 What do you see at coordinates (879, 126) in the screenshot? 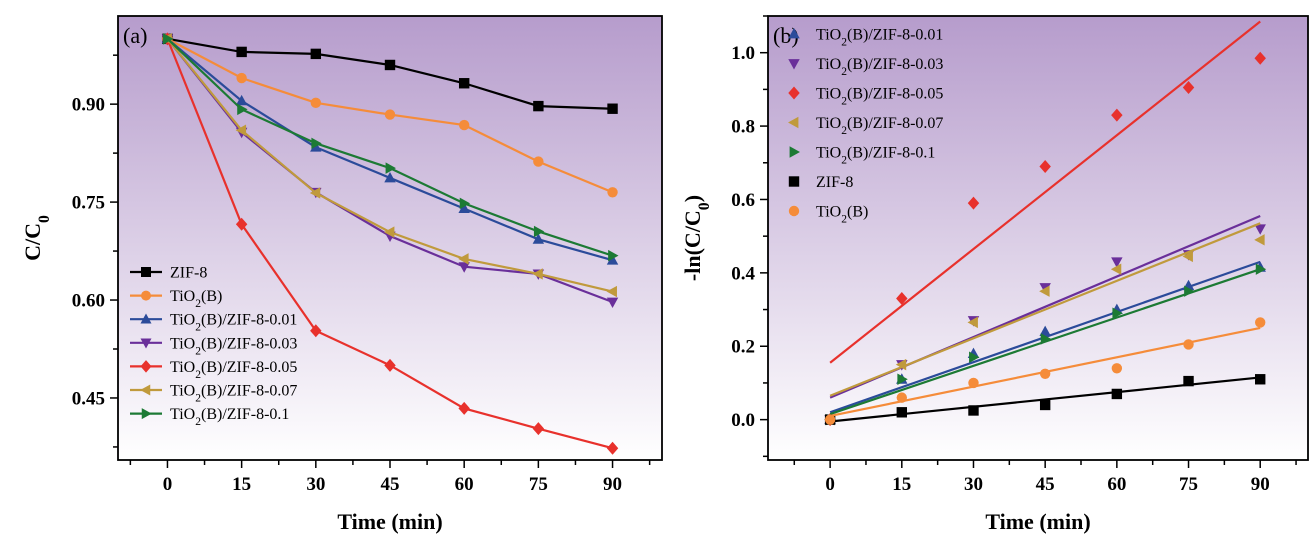
I see `legend-label: TiO2(B)/ZIF-8-0.07` at bounding box center [879, 126].